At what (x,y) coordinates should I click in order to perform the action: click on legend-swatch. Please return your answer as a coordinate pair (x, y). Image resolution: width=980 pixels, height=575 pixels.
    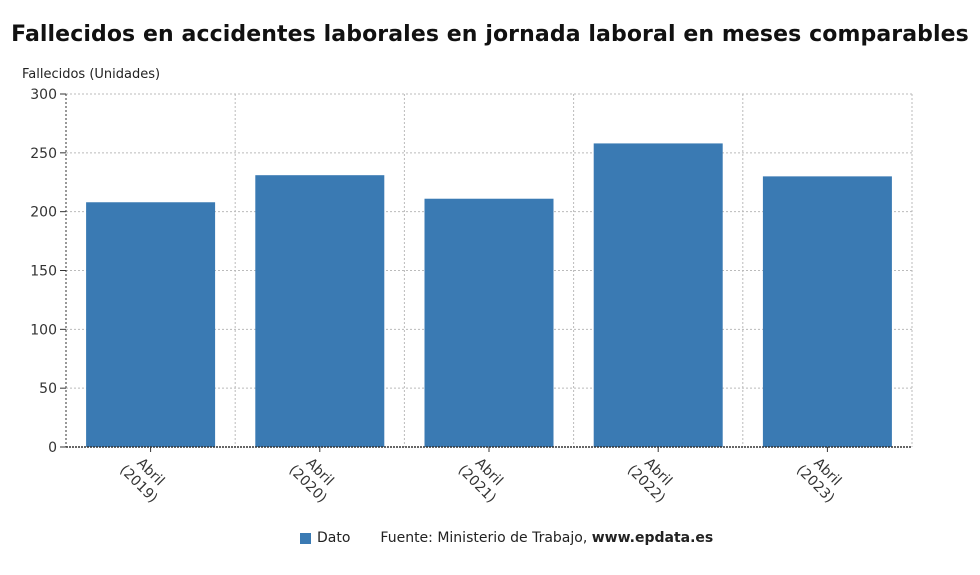
    Looking at the image, I should click on (305, 538).